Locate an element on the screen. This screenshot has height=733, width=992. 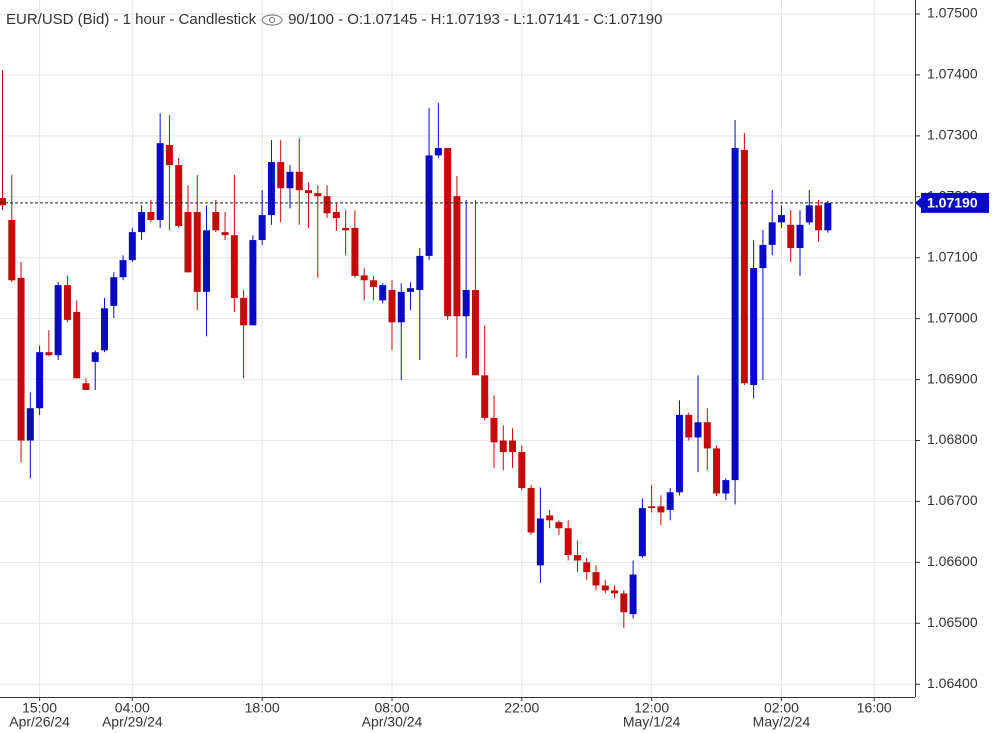
eye-outline is located at coordinates (272, 20).